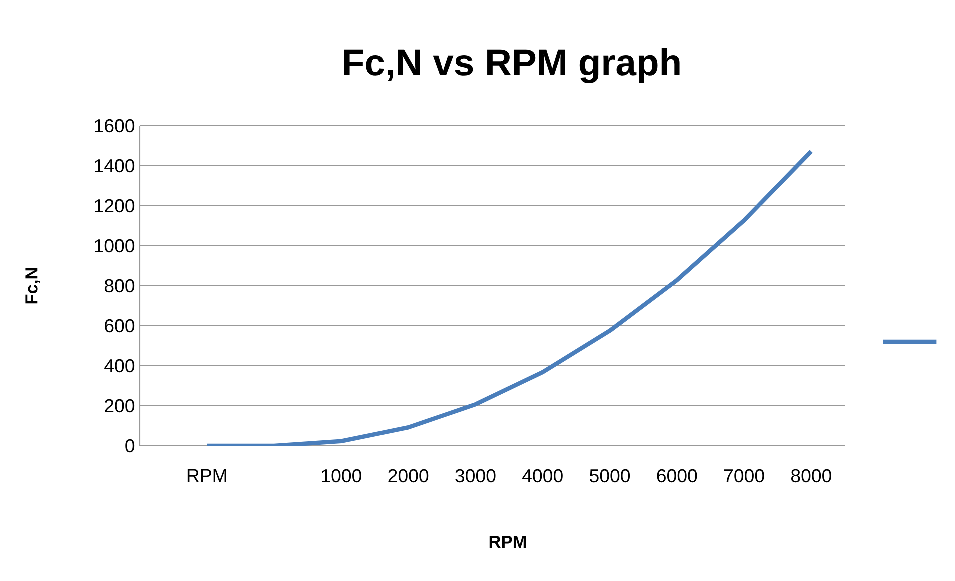  I want to click on y-tick-label: 1400, so click(115, 166).